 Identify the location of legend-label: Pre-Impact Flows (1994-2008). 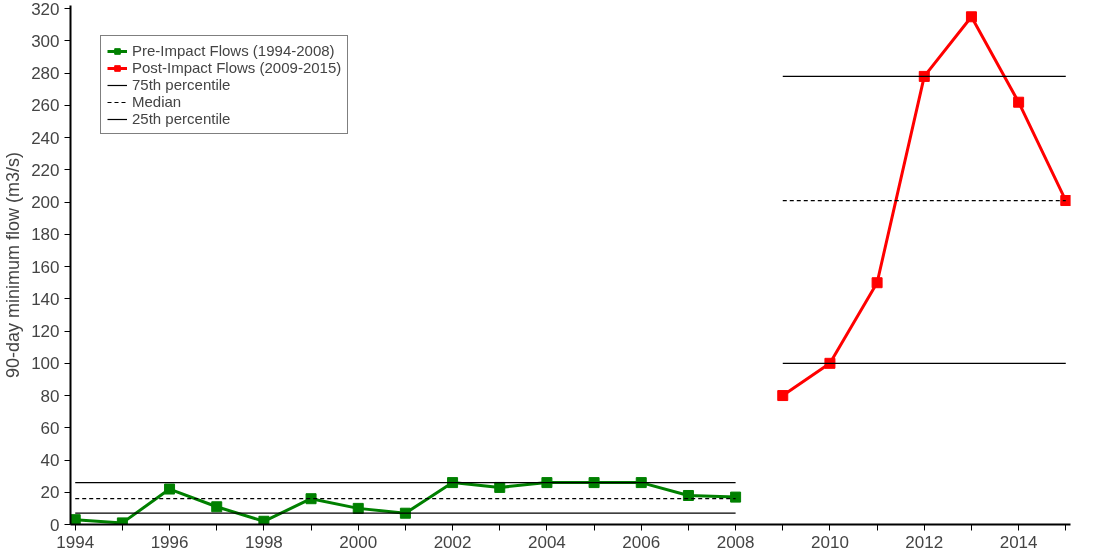
(233, 50).